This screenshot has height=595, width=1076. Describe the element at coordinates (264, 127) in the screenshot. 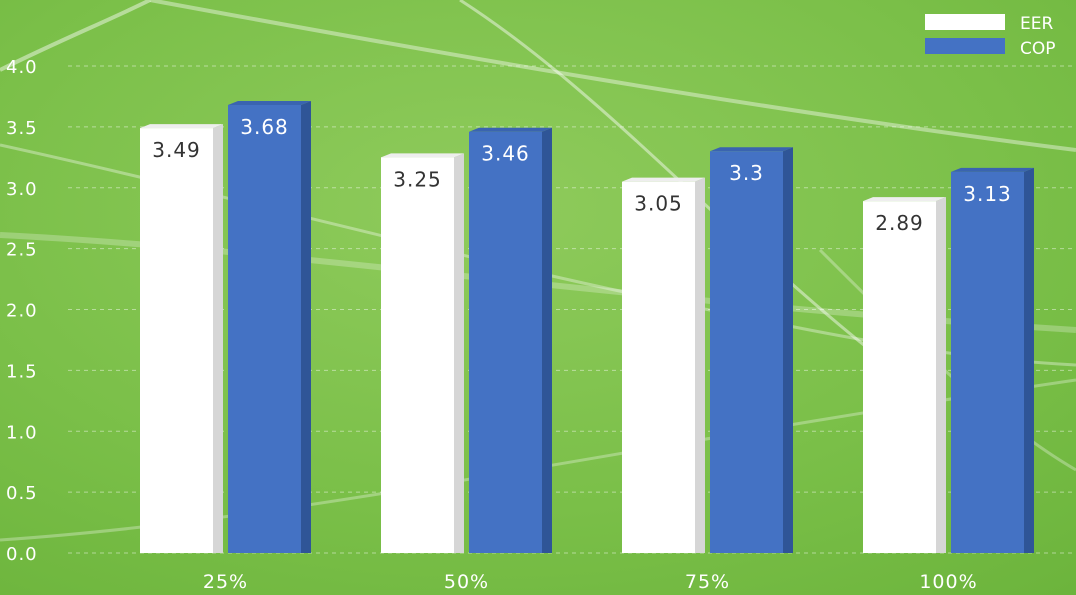

I see `data-label: 3.68` at that location.